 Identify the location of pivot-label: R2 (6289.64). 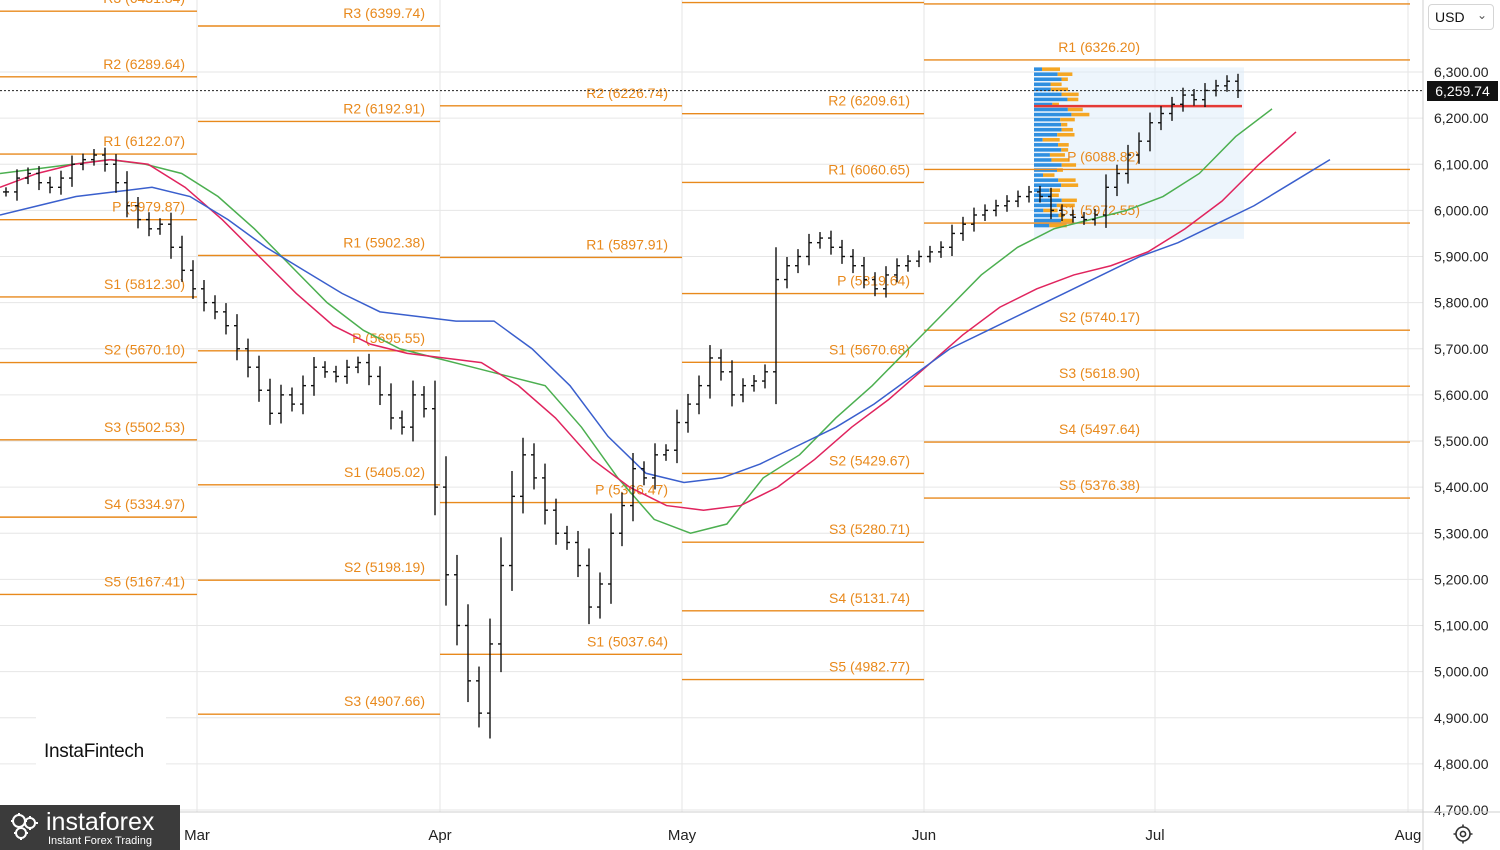
(144, 64).